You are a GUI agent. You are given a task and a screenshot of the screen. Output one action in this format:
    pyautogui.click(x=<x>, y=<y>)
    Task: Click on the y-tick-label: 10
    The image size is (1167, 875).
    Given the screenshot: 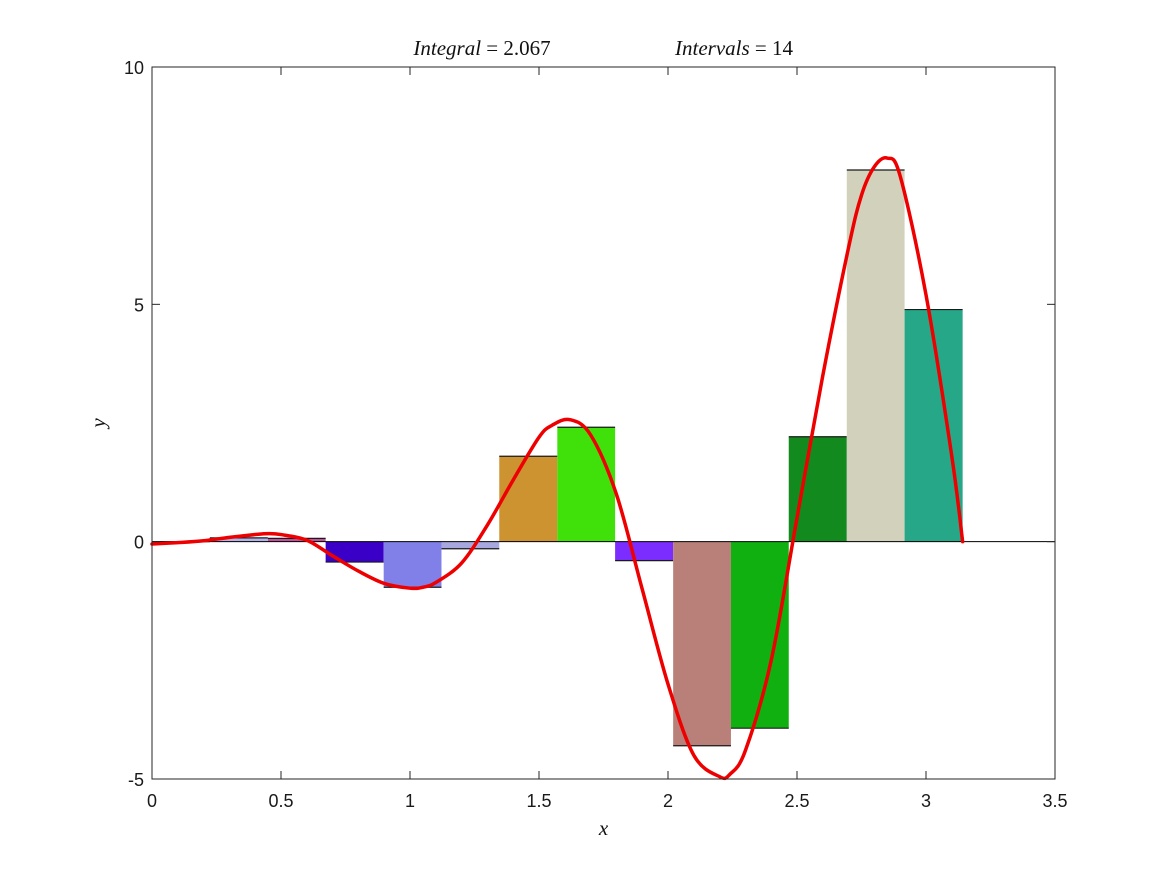 What is the action you would take?
    pyautogui.click(x=134, y=68)
    